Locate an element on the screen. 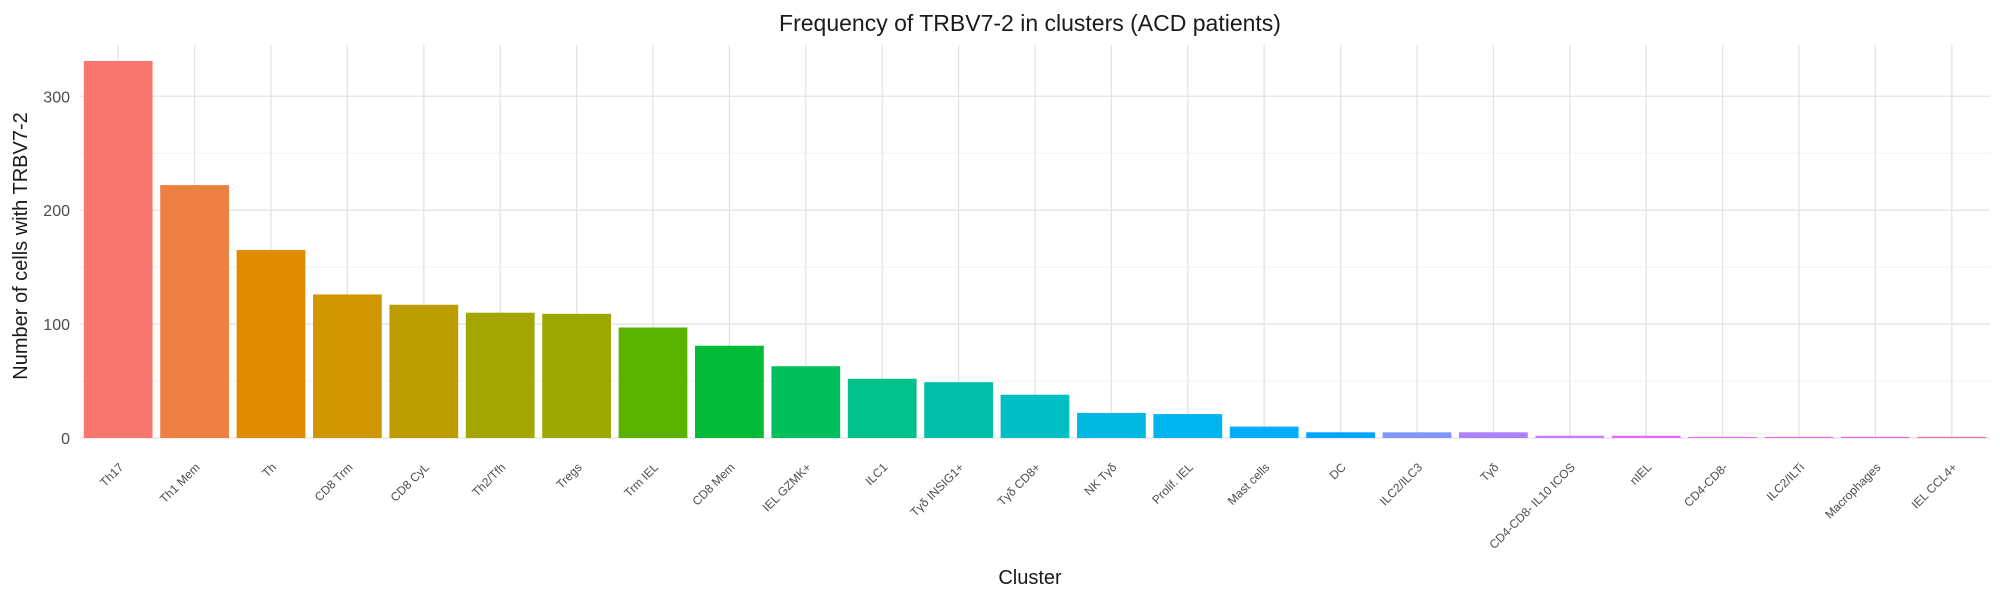 This screenshot has height=600, width=2000. y-tick-label: 200 is located at coordinates (56, 211).